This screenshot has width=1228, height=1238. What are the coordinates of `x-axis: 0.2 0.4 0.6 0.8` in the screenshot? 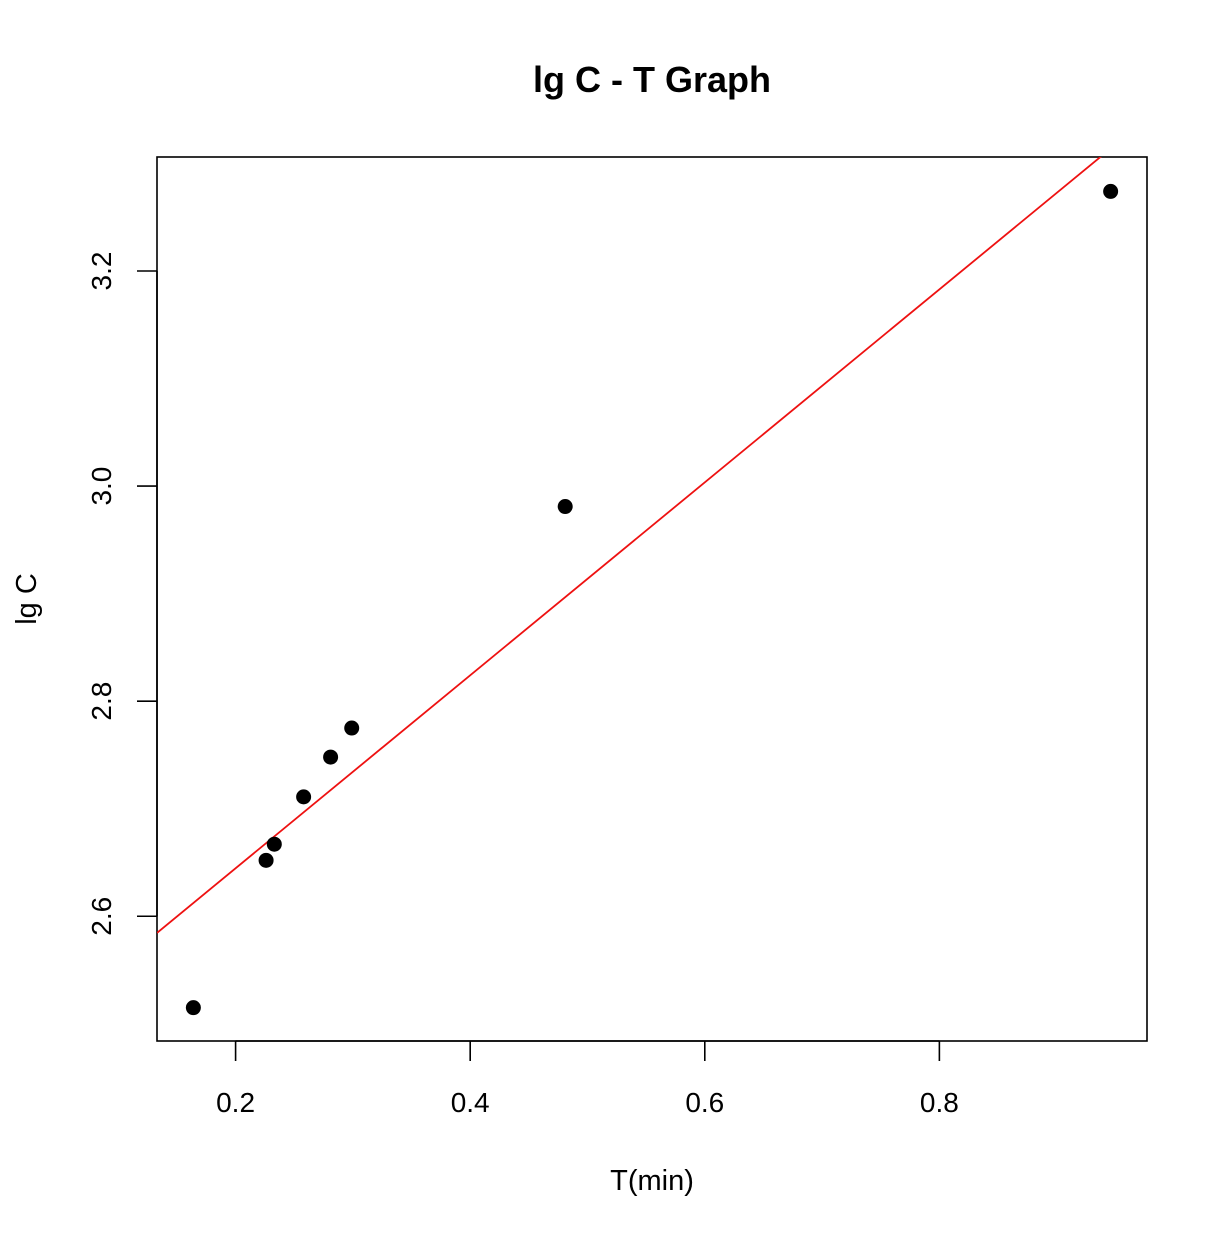 It's located at (587, 1079).